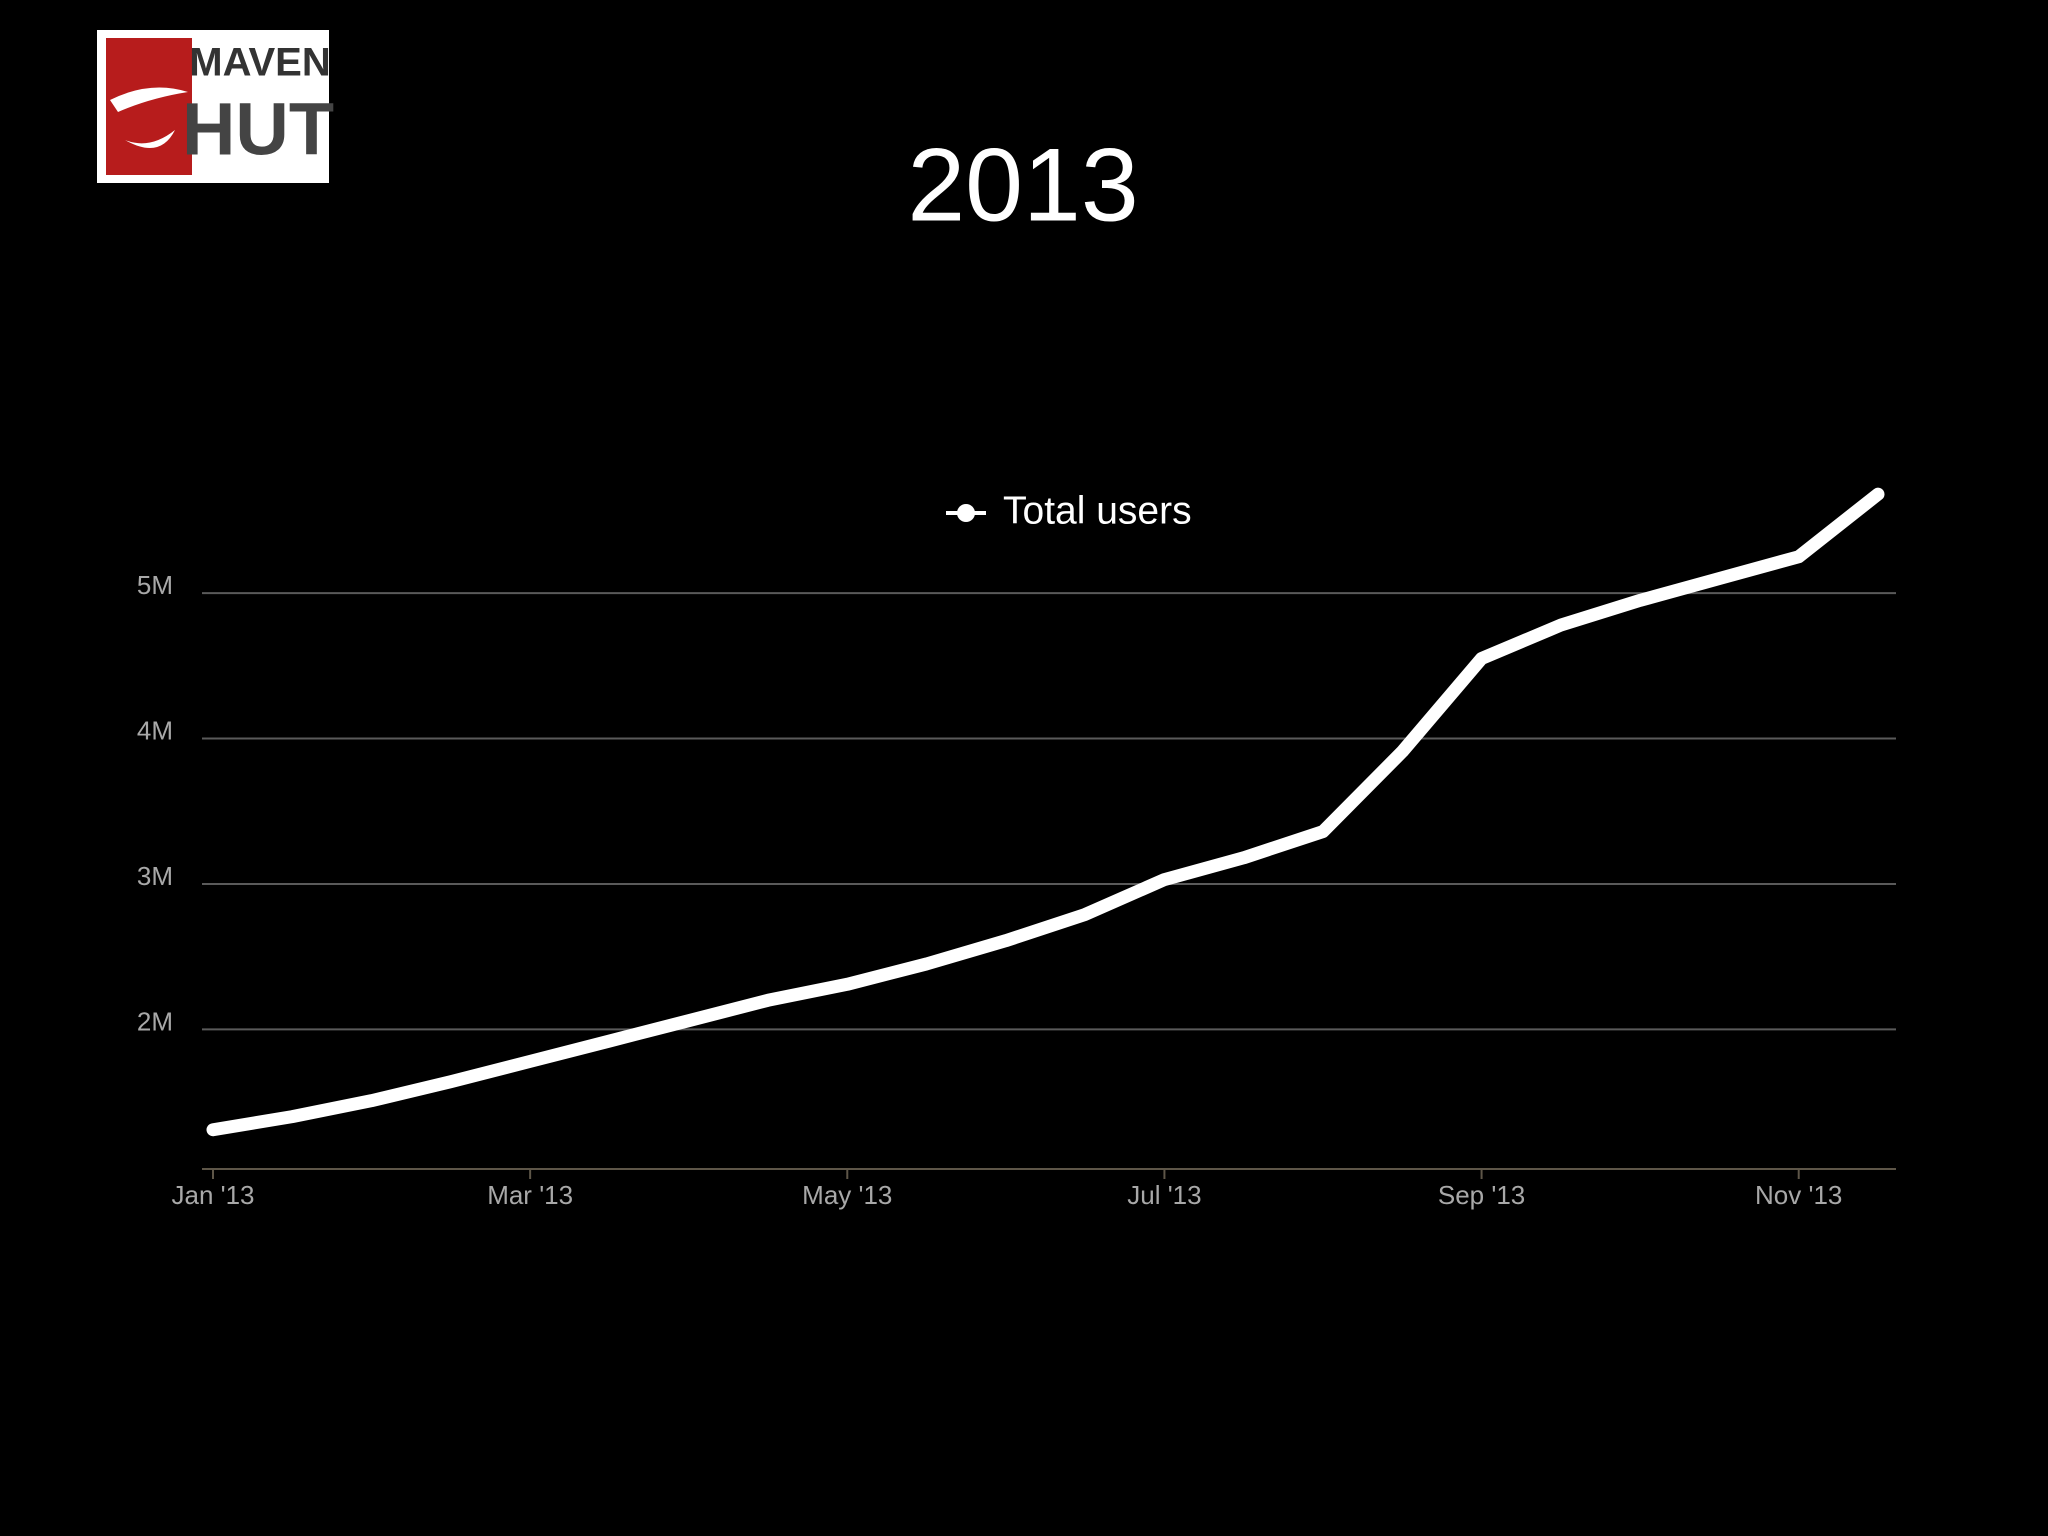  I want to click on x-tick-label: Nov '13, so click(1798, 1195).